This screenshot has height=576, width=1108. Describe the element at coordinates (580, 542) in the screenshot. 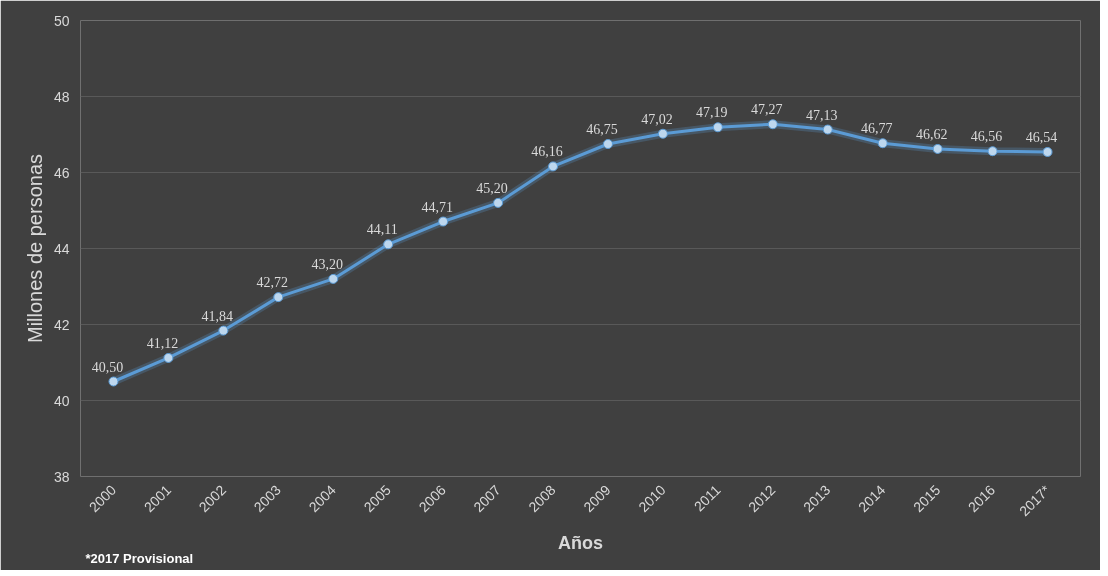

I see `x-axis-title: Años` at that location.